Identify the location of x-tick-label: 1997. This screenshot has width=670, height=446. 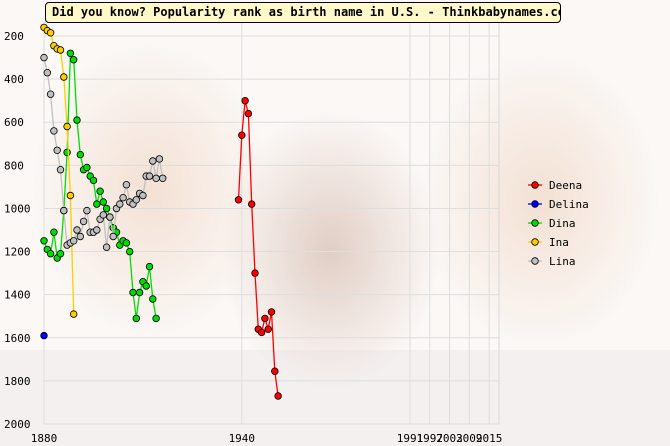
(430, 438).